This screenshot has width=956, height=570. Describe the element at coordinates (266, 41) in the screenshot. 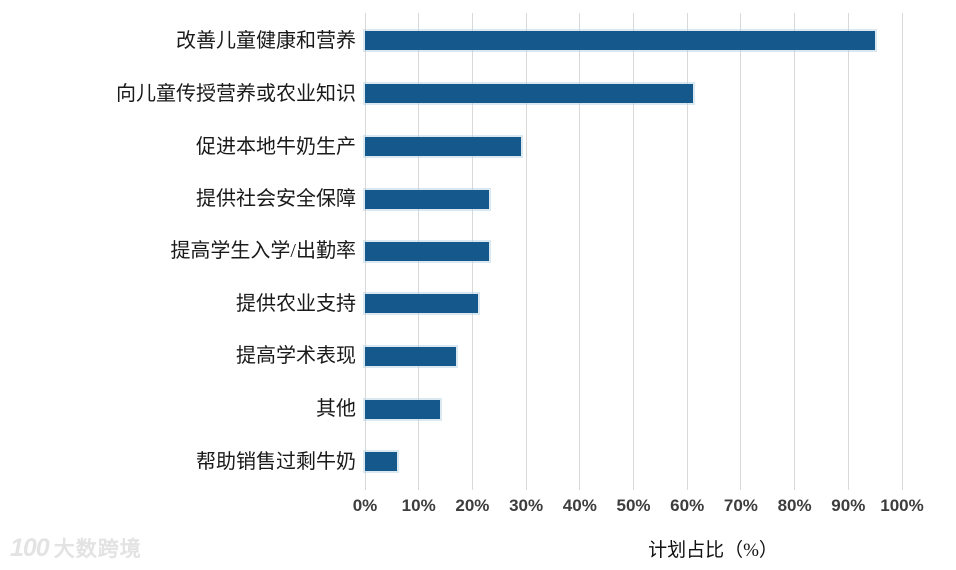

I see `category-label: 改善儿童健康和营养` at that location.